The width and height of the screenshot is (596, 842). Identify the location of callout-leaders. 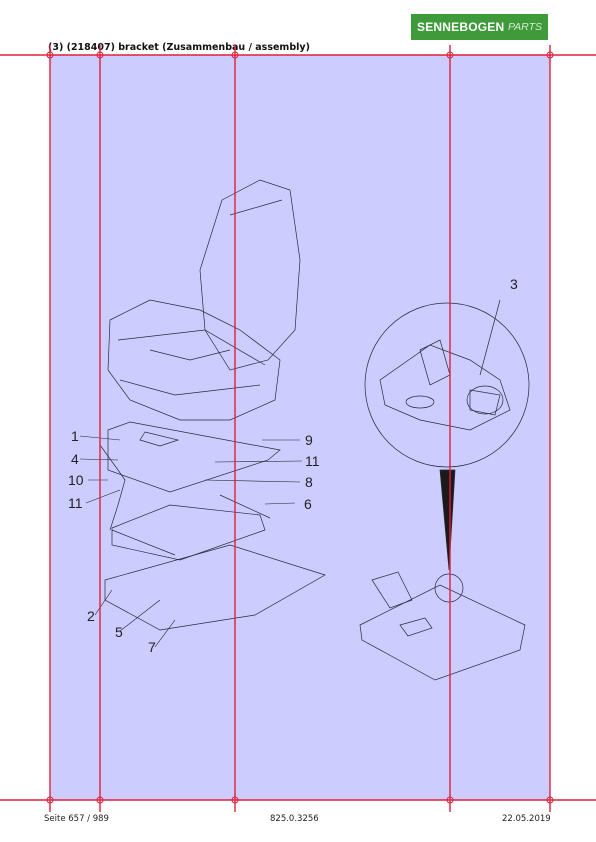
(191, 541).